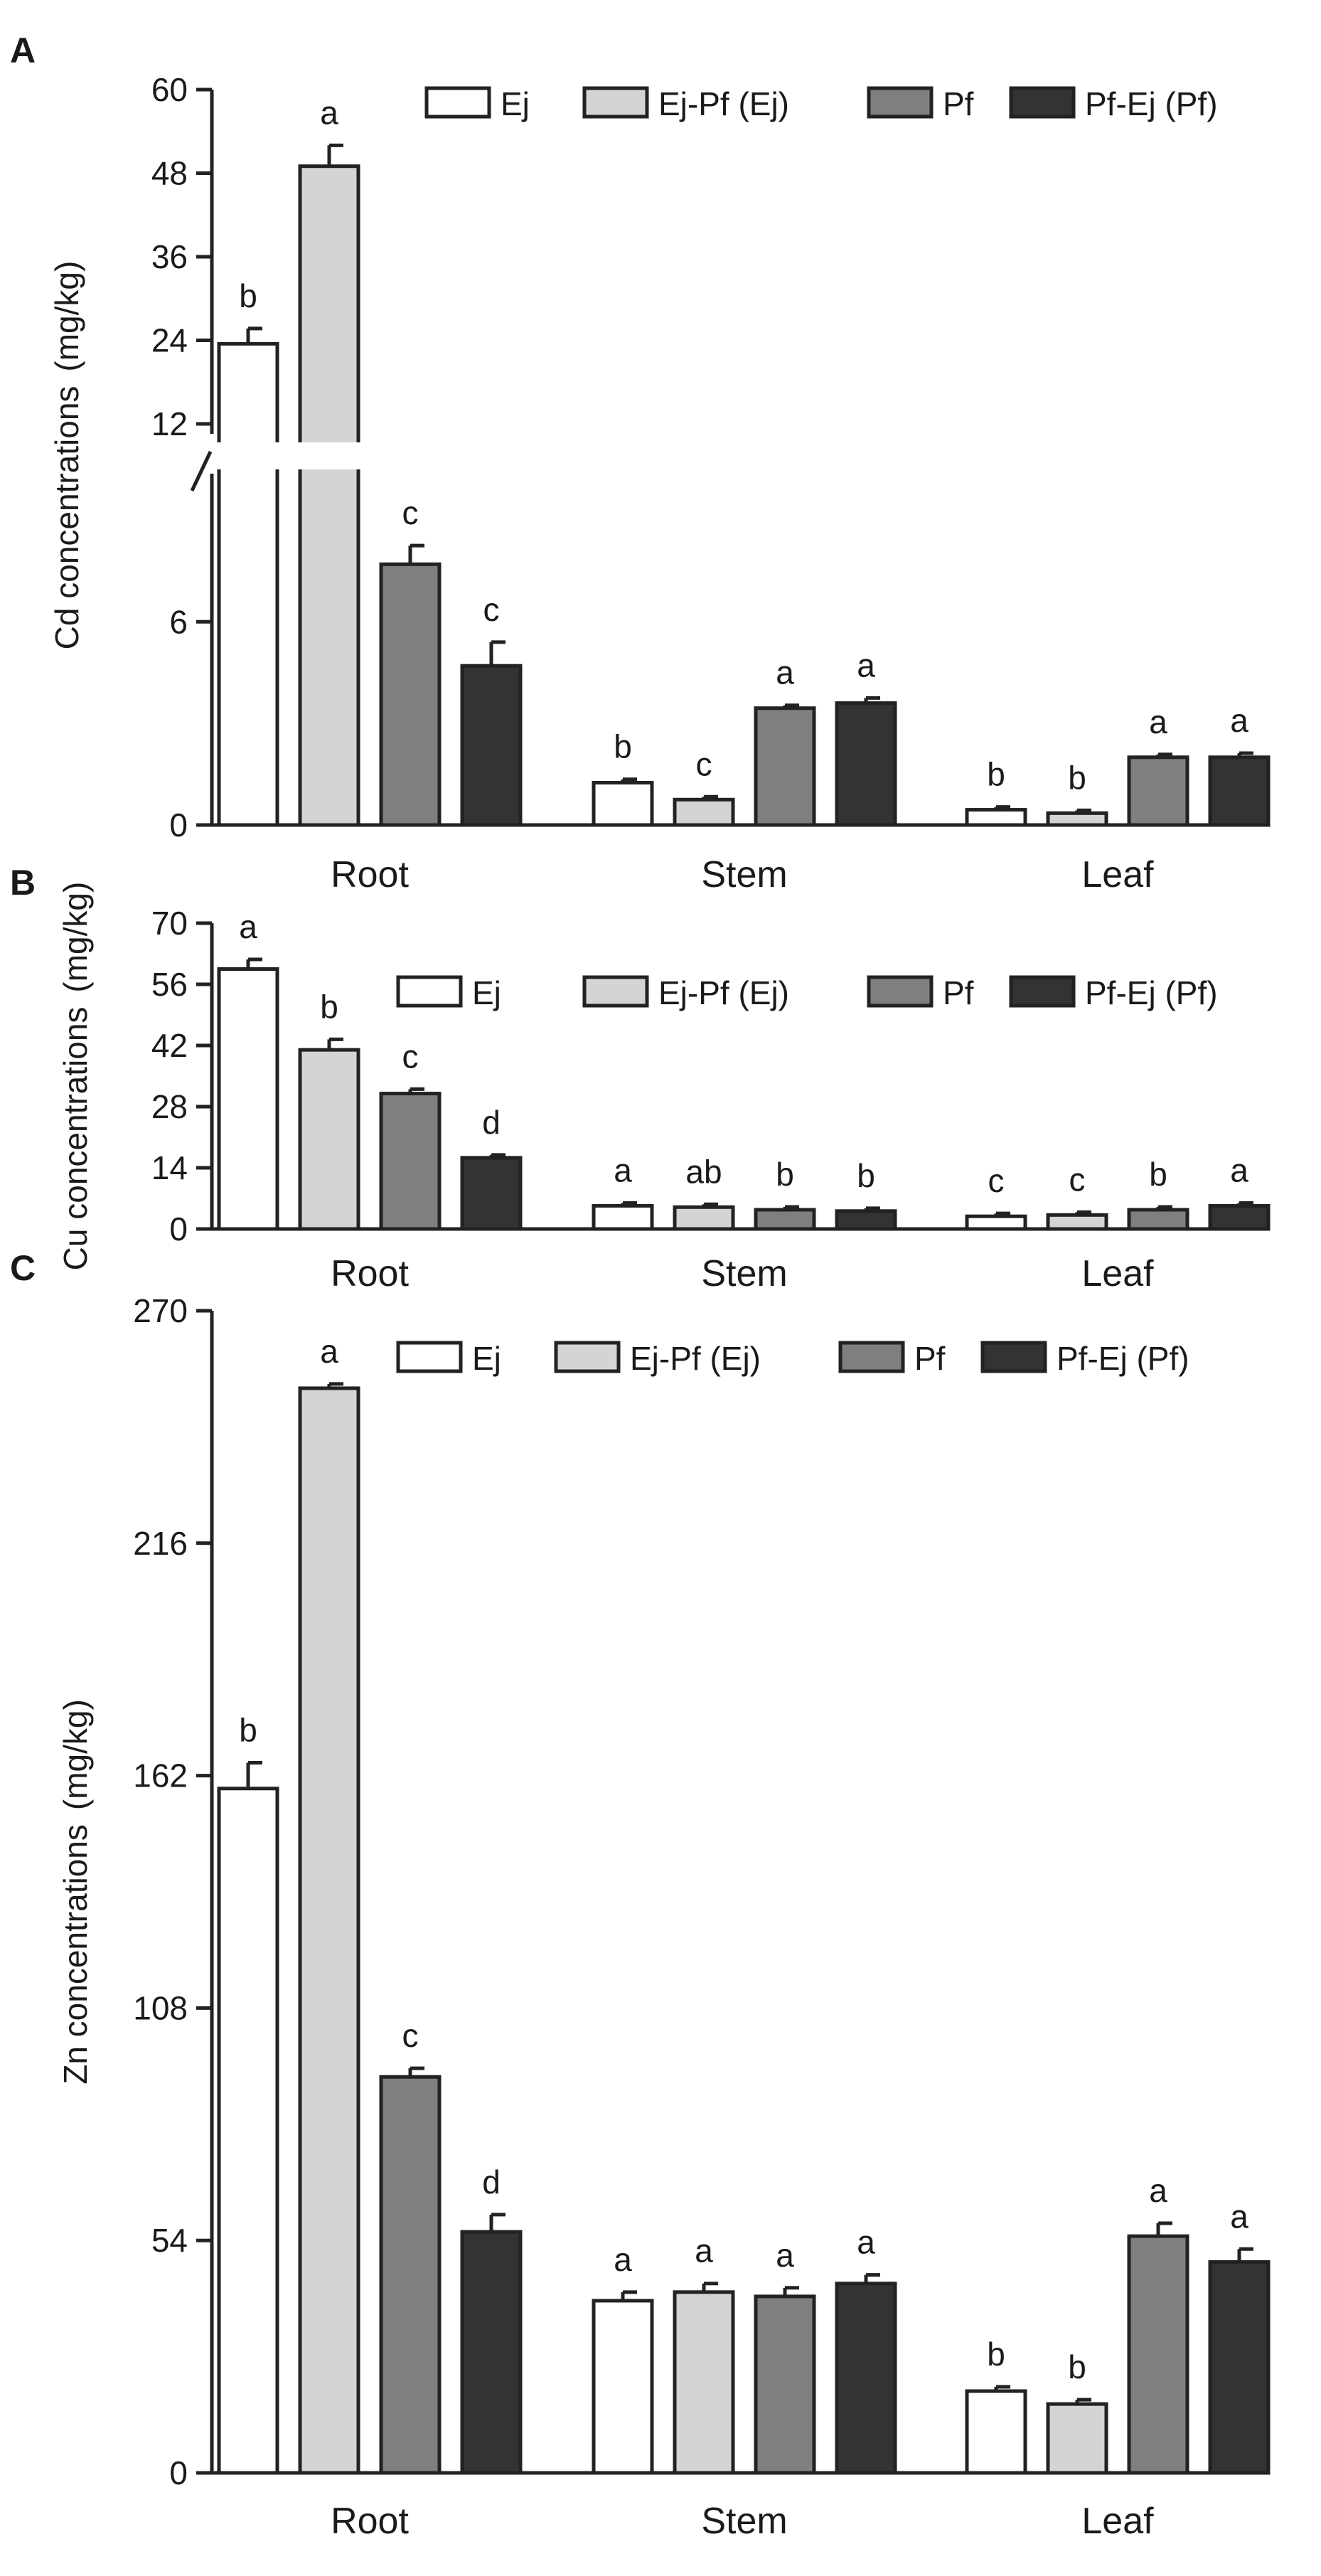 The image size is (1321, 2576). Describe the element at coordinates (169, 423) in the screenshot. I see `y-tick-label: 12` at that location.